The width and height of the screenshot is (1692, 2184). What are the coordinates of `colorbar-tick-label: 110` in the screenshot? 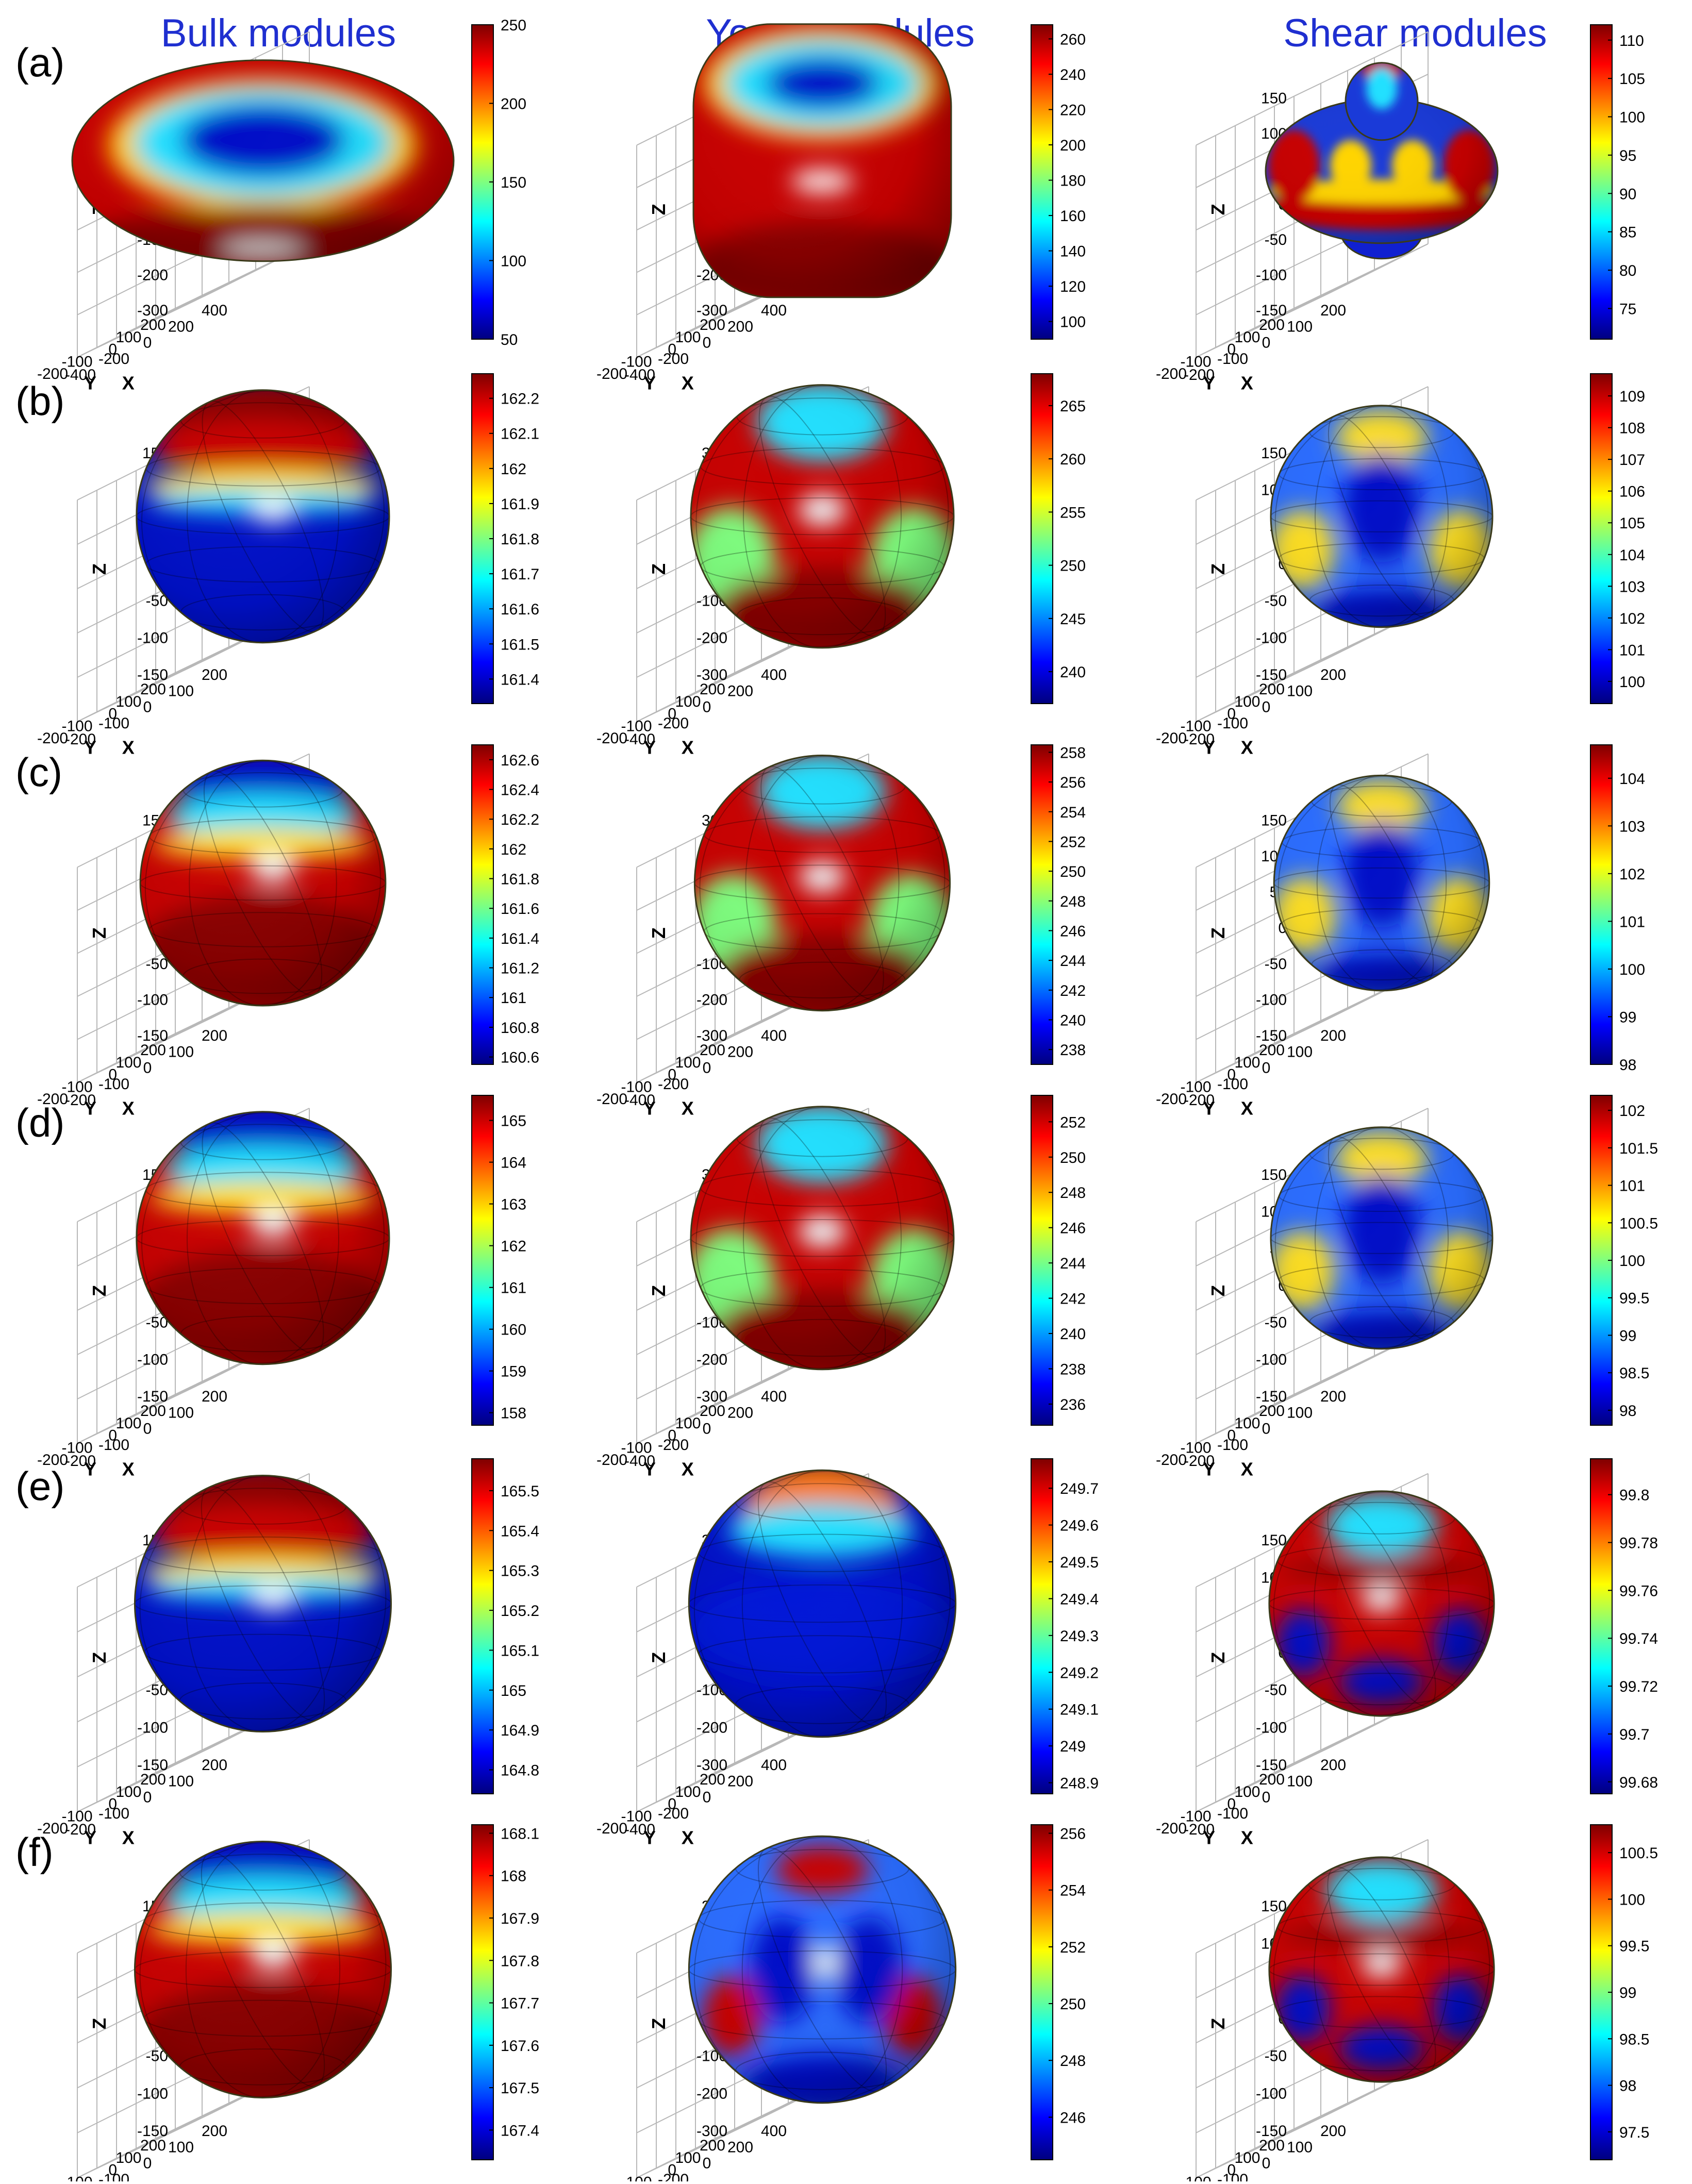 It's located at (1631, 40).